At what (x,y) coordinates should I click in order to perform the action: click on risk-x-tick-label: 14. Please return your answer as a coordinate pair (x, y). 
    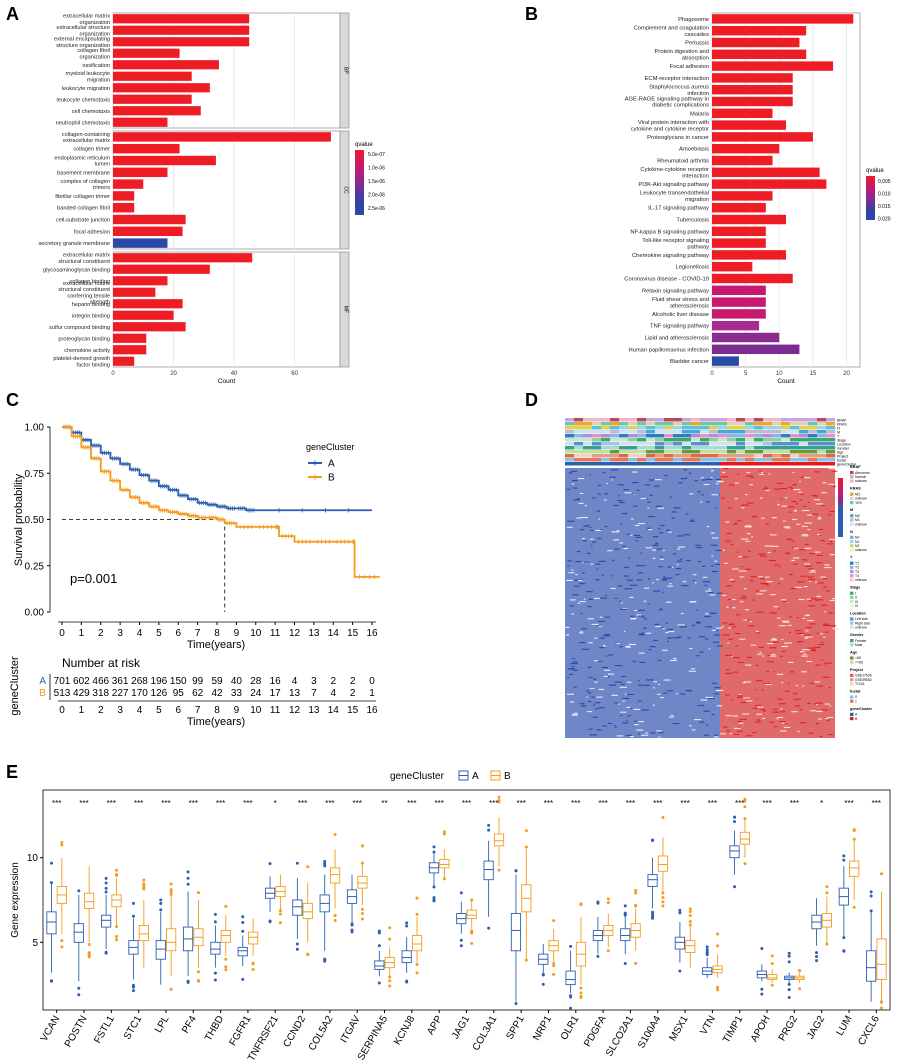
    Looking at the image, I should click on (334, 710).